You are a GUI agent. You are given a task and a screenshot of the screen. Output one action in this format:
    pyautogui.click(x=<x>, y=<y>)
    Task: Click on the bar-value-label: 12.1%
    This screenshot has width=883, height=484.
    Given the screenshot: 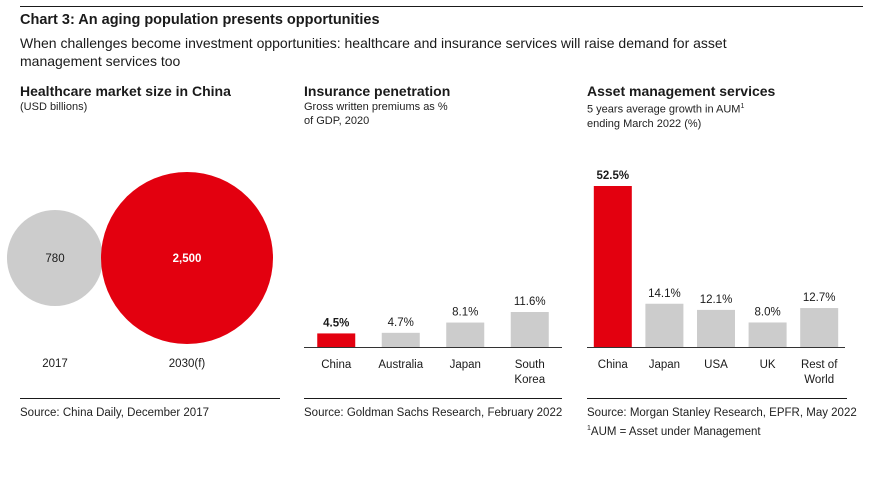 What is the action you would take?
    pyautogui.click(x=716, y=300)
    